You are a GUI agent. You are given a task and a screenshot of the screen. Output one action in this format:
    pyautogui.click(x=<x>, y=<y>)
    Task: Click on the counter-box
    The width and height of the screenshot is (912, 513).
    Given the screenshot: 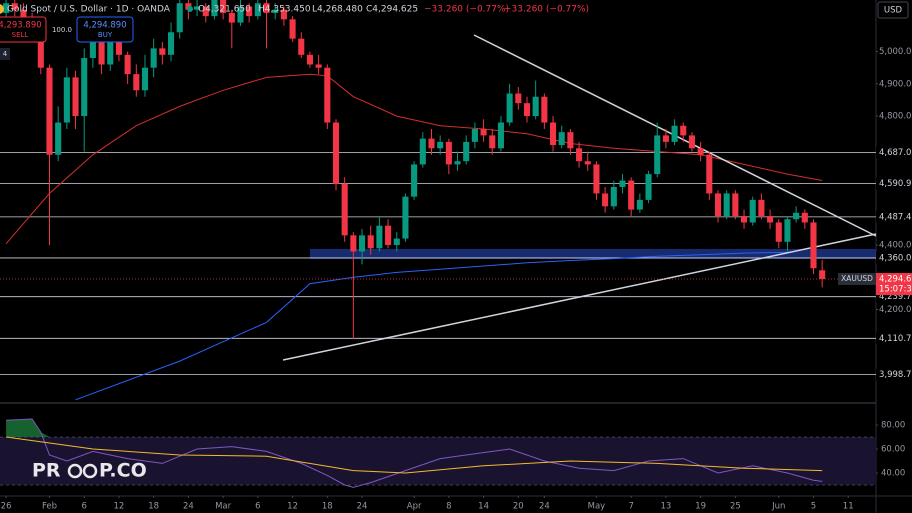 What is the action you would take?
    pyautogui.click(x=5, y=54)
    